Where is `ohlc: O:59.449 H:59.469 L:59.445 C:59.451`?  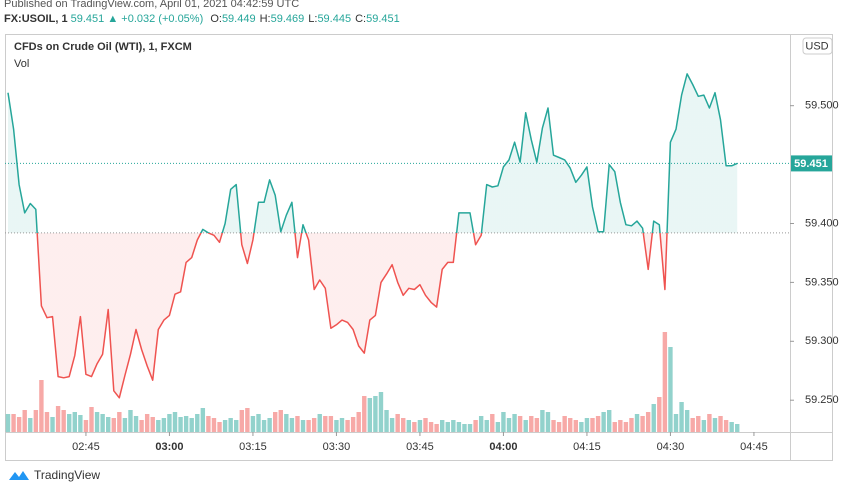
ohlc: O:59.449 H:59.469 L:59.445 C:59.451 is located at coordinates (302, 19).